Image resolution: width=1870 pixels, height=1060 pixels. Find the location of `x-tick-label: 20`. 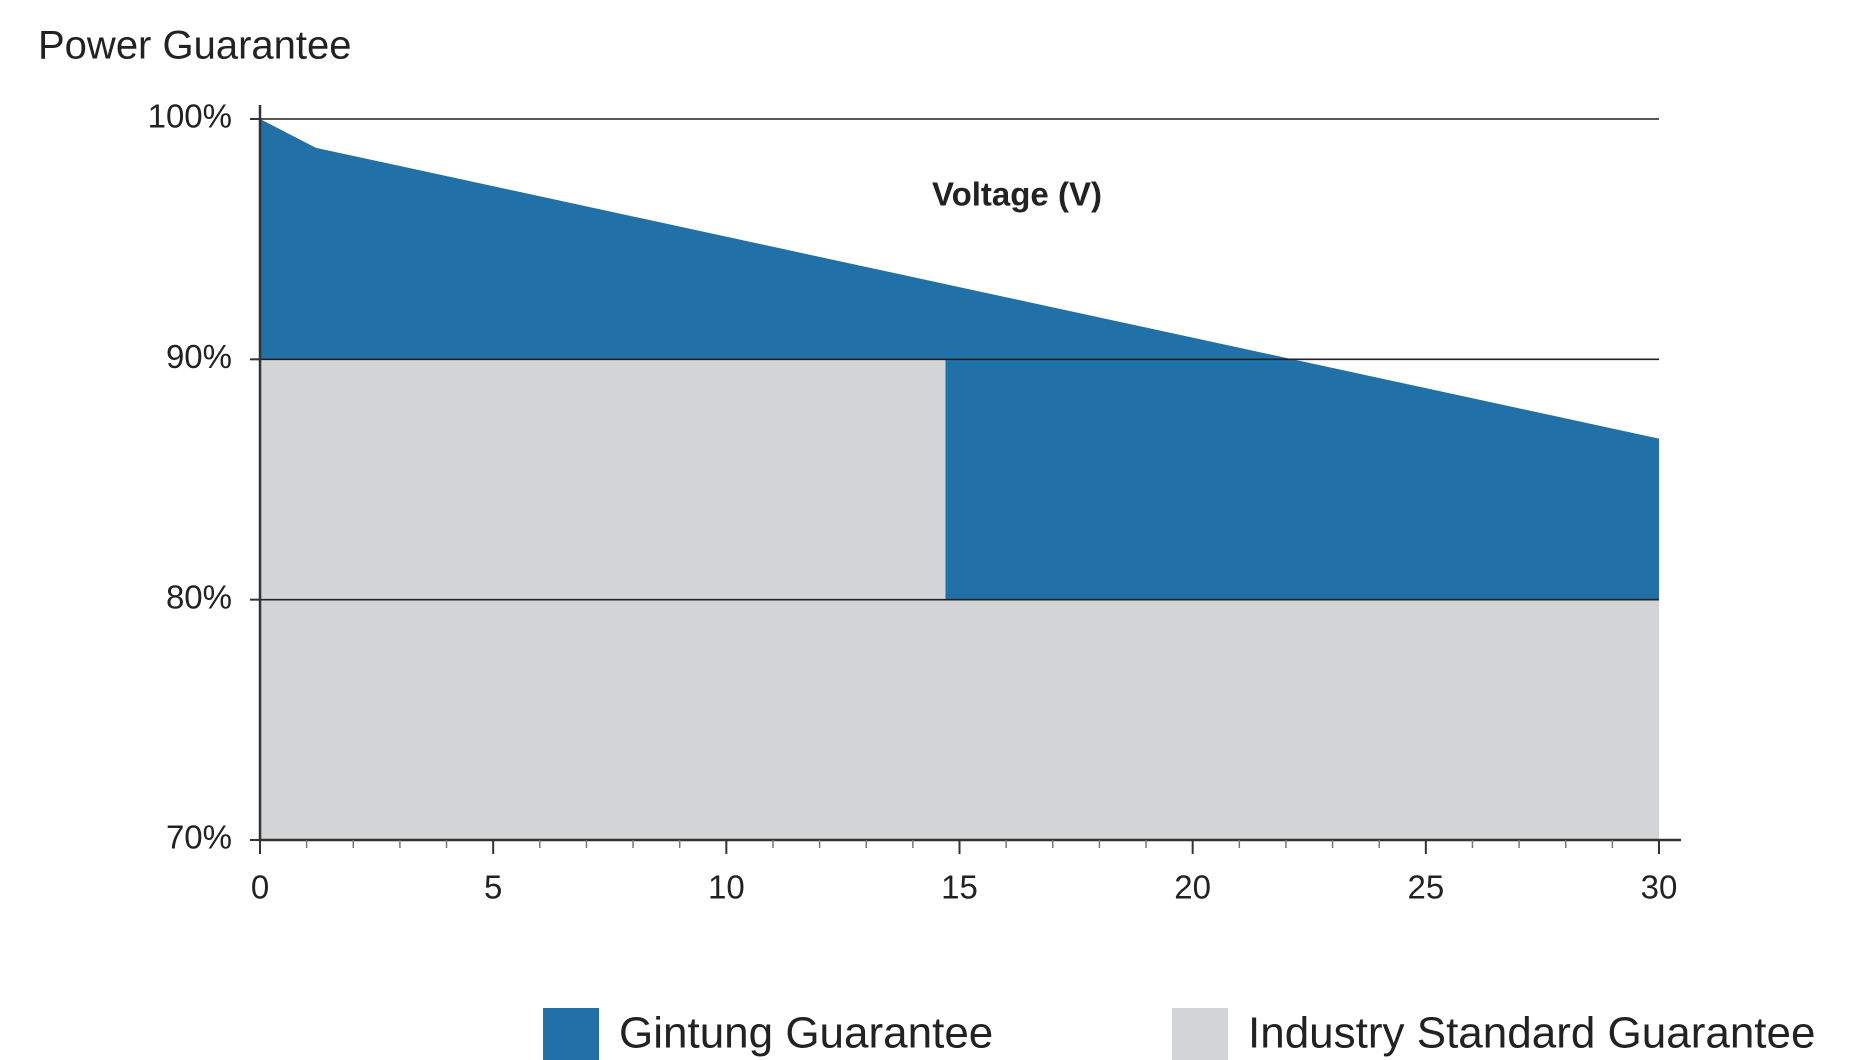

x-tick-label: 20 is located at coordinates (1192, 887).